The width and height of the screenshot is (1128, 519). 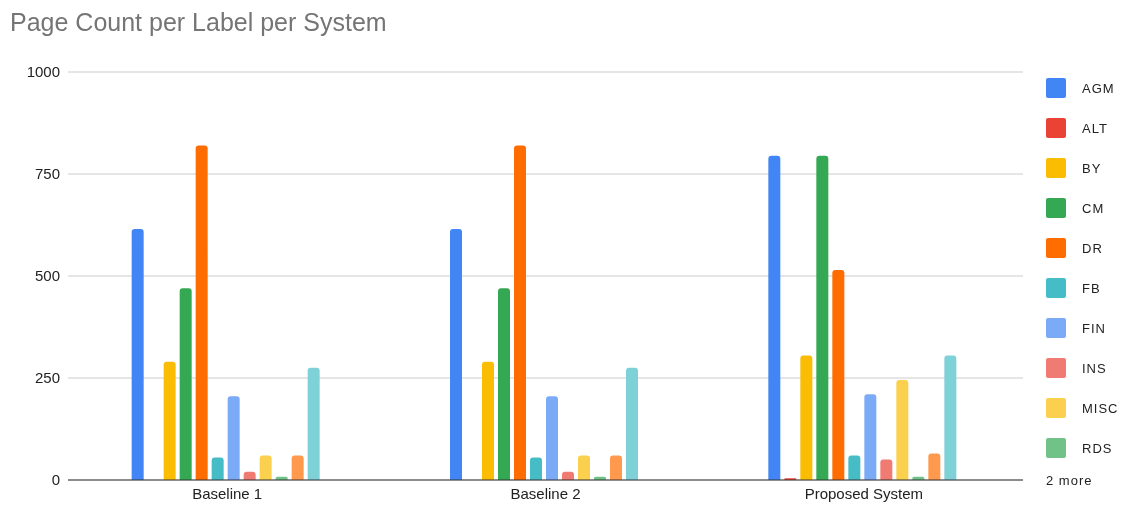 I want to click on legend-label: ALT, so click(x=1095, y=128).